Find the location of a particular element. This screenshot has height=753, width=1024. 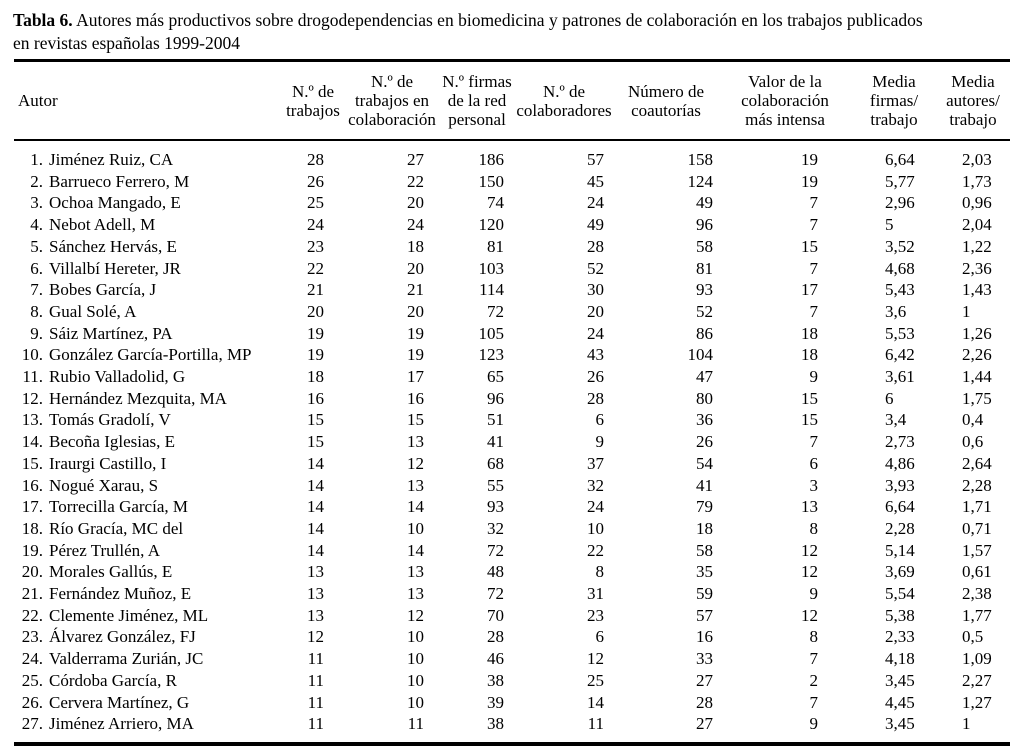

table-row: 19. Pérez Trullén, A 14 14 72 22 58 12 5,14 1,57 is located at coordinates (512, 551).